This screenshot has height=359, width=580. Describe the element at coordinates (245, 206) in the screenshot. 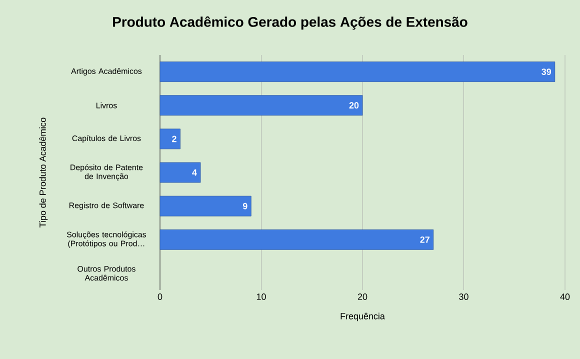

I see `data-label: 9` at that location.